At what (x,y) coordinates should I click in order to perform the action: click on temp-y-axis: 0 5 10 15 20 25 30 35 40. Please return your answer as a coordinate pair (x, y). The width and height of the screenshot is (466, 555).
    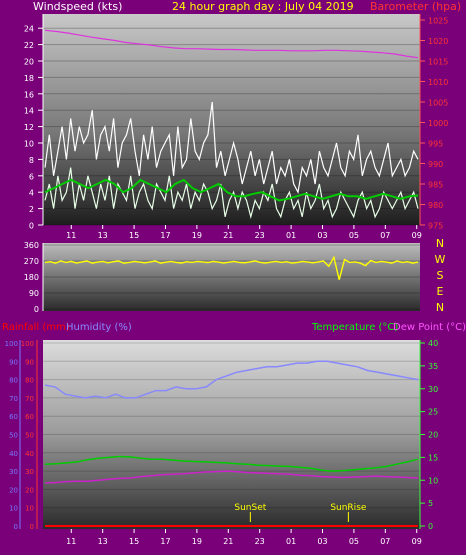
    Looking at the image, I should click on (428, 435).